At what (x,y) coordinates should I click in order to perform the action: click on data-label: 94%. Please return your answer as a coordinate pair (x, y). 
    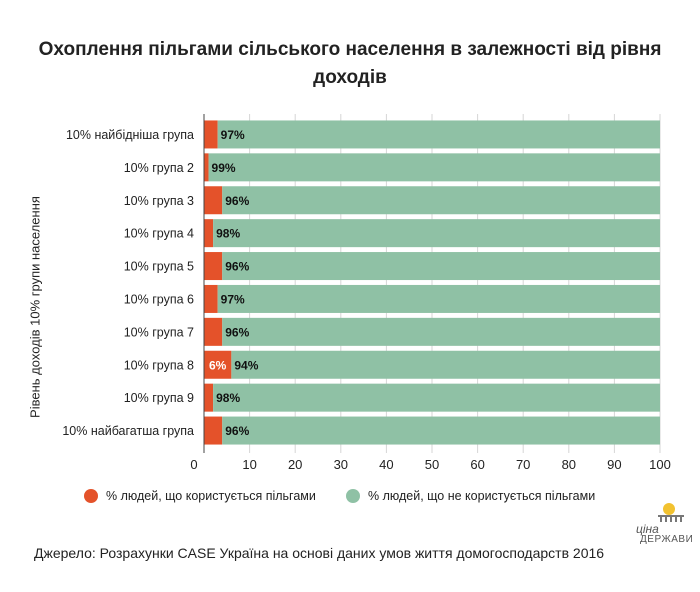
    Looking at the image, I should click on (246, 365).